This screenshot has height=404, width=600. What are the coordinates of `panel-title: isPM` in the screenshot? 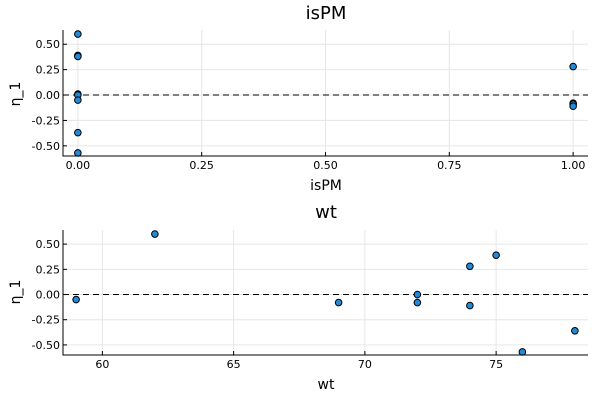 It's located at (326, 13).